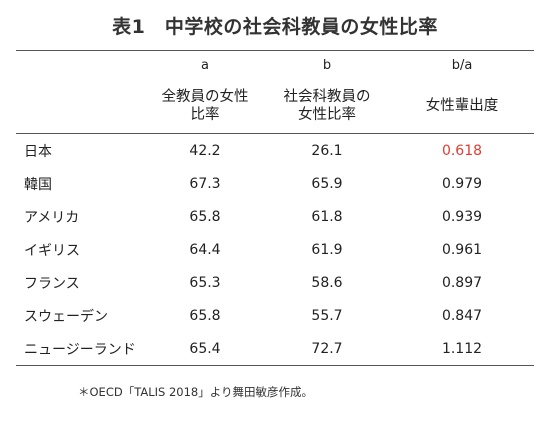 The image size is (550, 428). What do you see at coordinates (327, 216) in the screenshot?
I see `social-studies-female-ratio-cell: 61.8` at bounding box center [327, 216].